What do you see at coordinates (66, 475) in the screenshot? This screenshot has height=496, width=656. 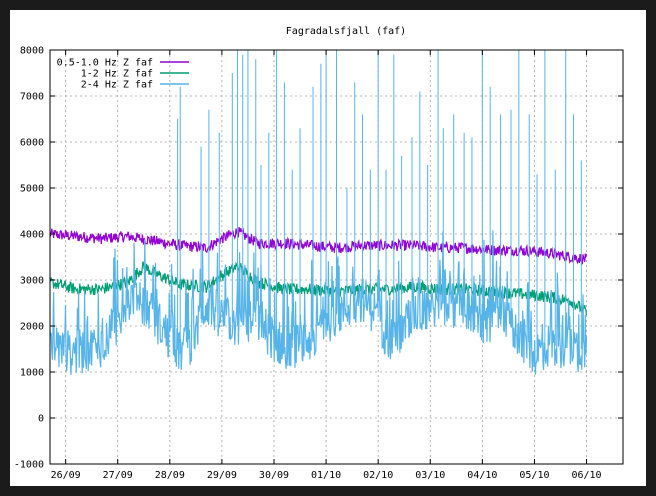 I see `x-tick-label: 26/09` at bounding box center [66, 475].